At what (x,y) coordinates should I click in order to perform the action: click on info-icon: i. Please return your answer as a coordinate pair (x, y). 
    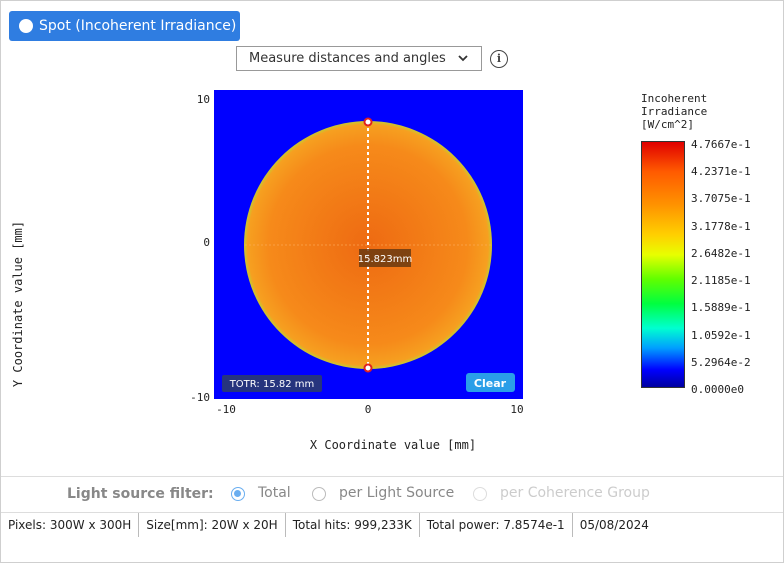
    Looking at the image, I should click on (499, 59).